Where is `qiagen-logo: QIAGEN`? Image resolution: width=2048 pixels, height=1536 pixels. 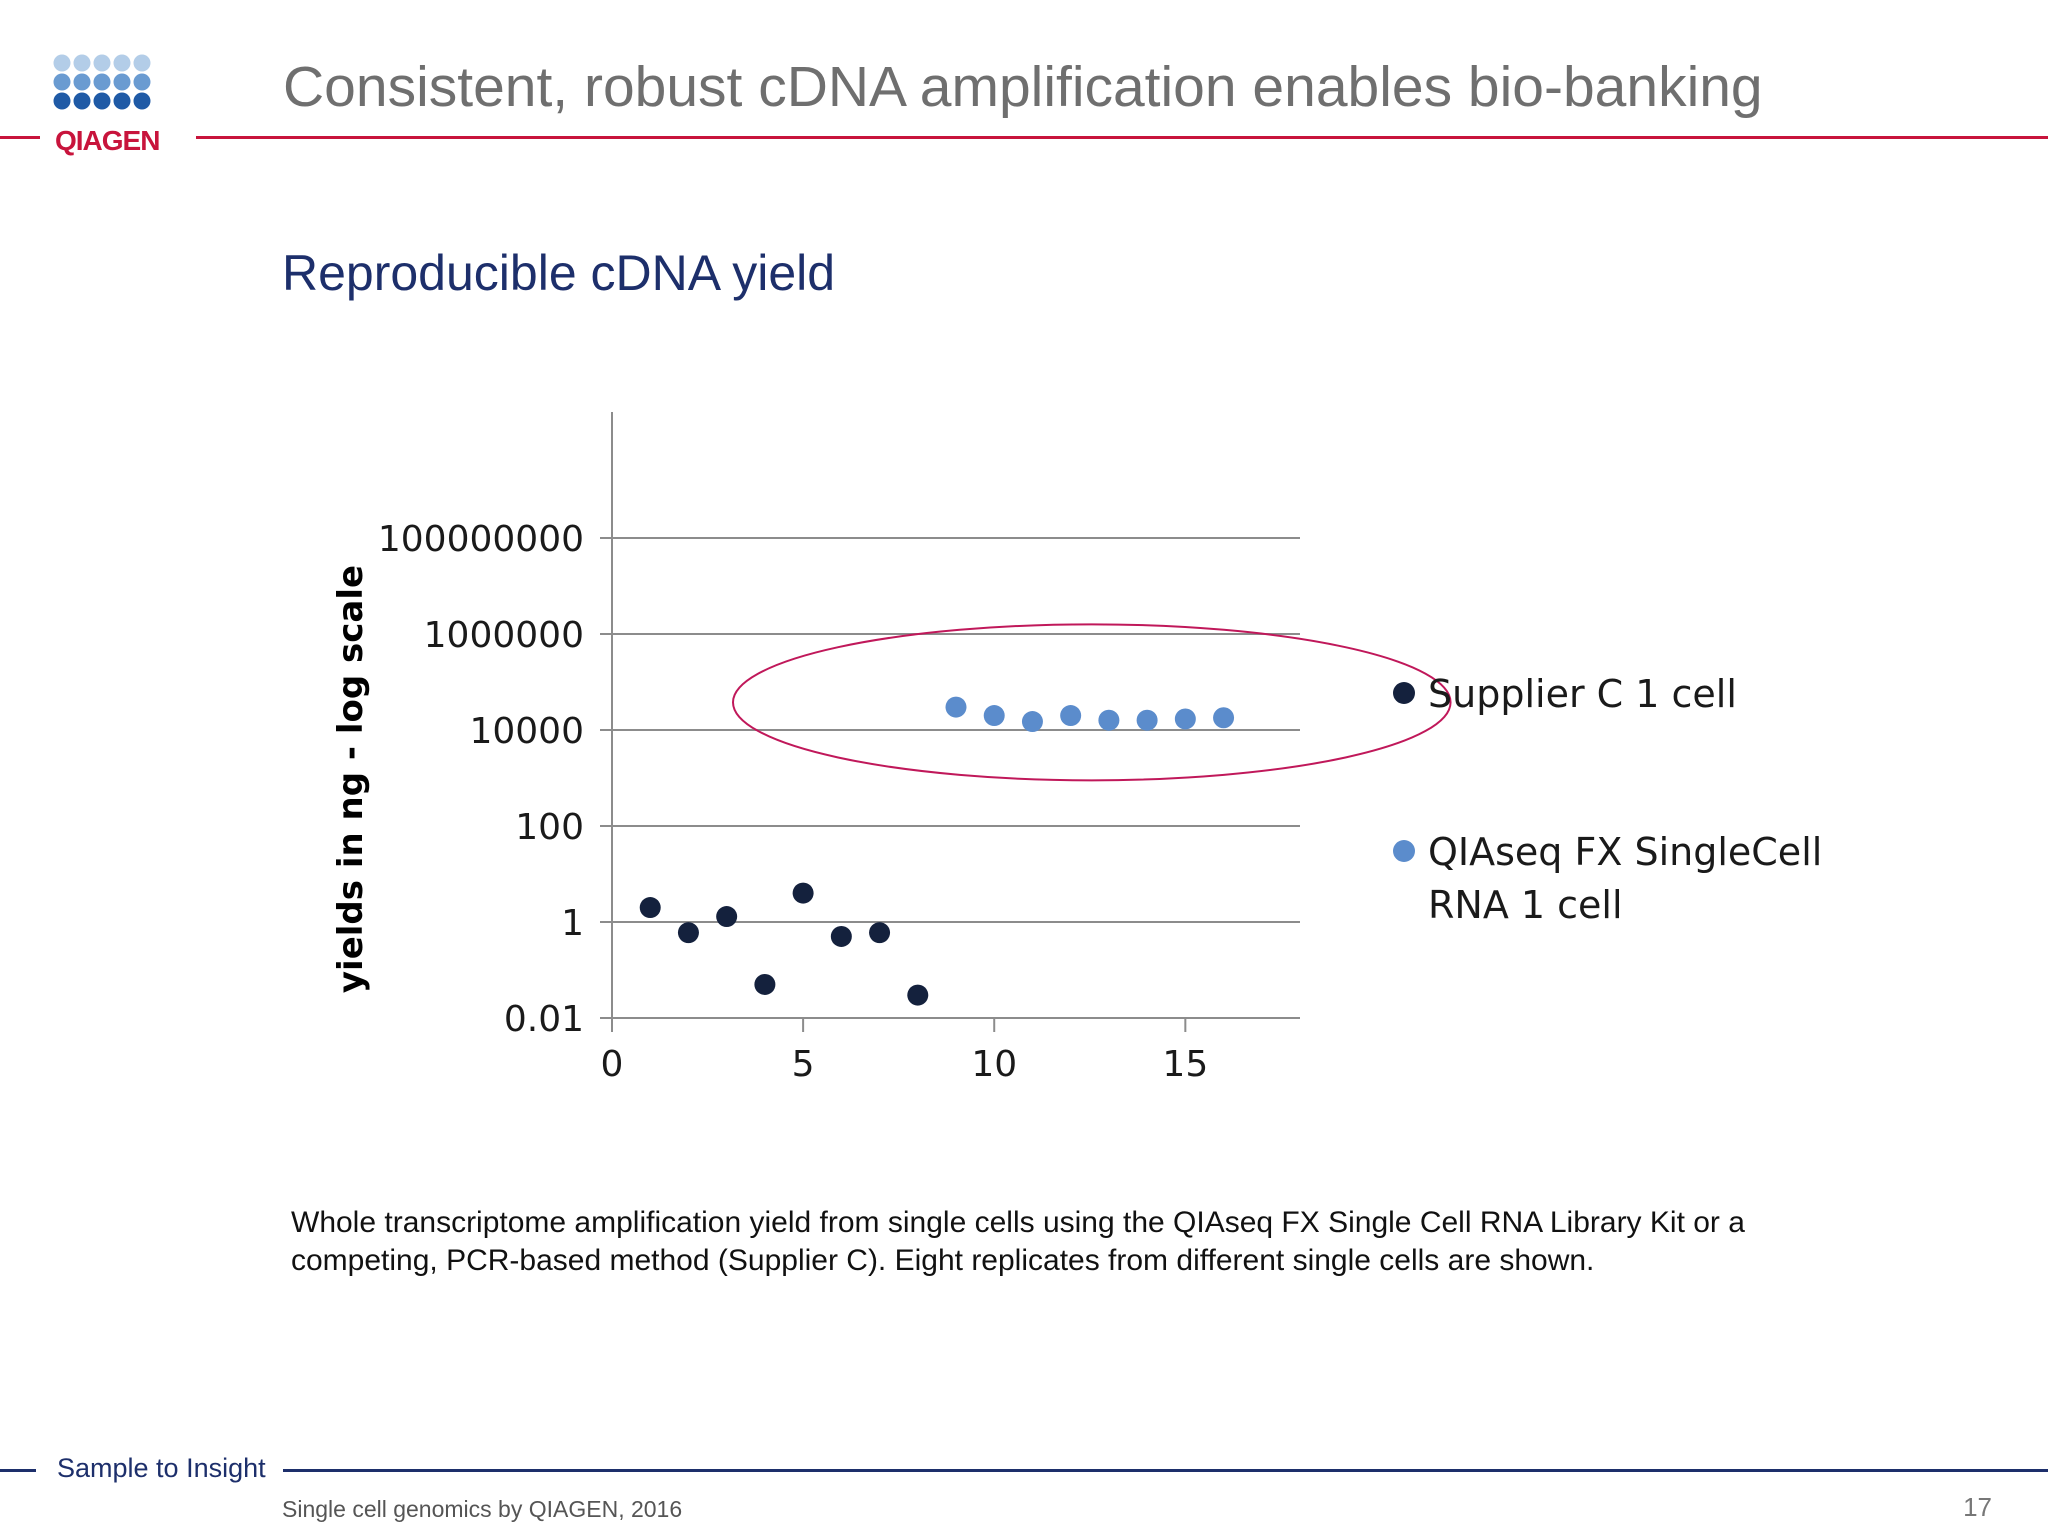
qiagen-logo: QIAGEN is located at coordinates (117, 107).